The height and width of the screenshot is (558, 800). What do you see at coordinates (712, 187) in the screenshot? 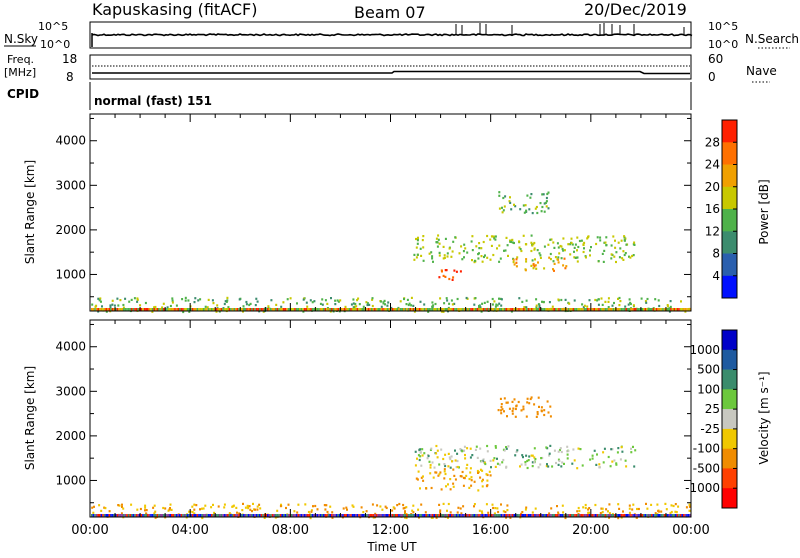
I see `colorbar-tick-label: 20` at bounding box center [712, 187].